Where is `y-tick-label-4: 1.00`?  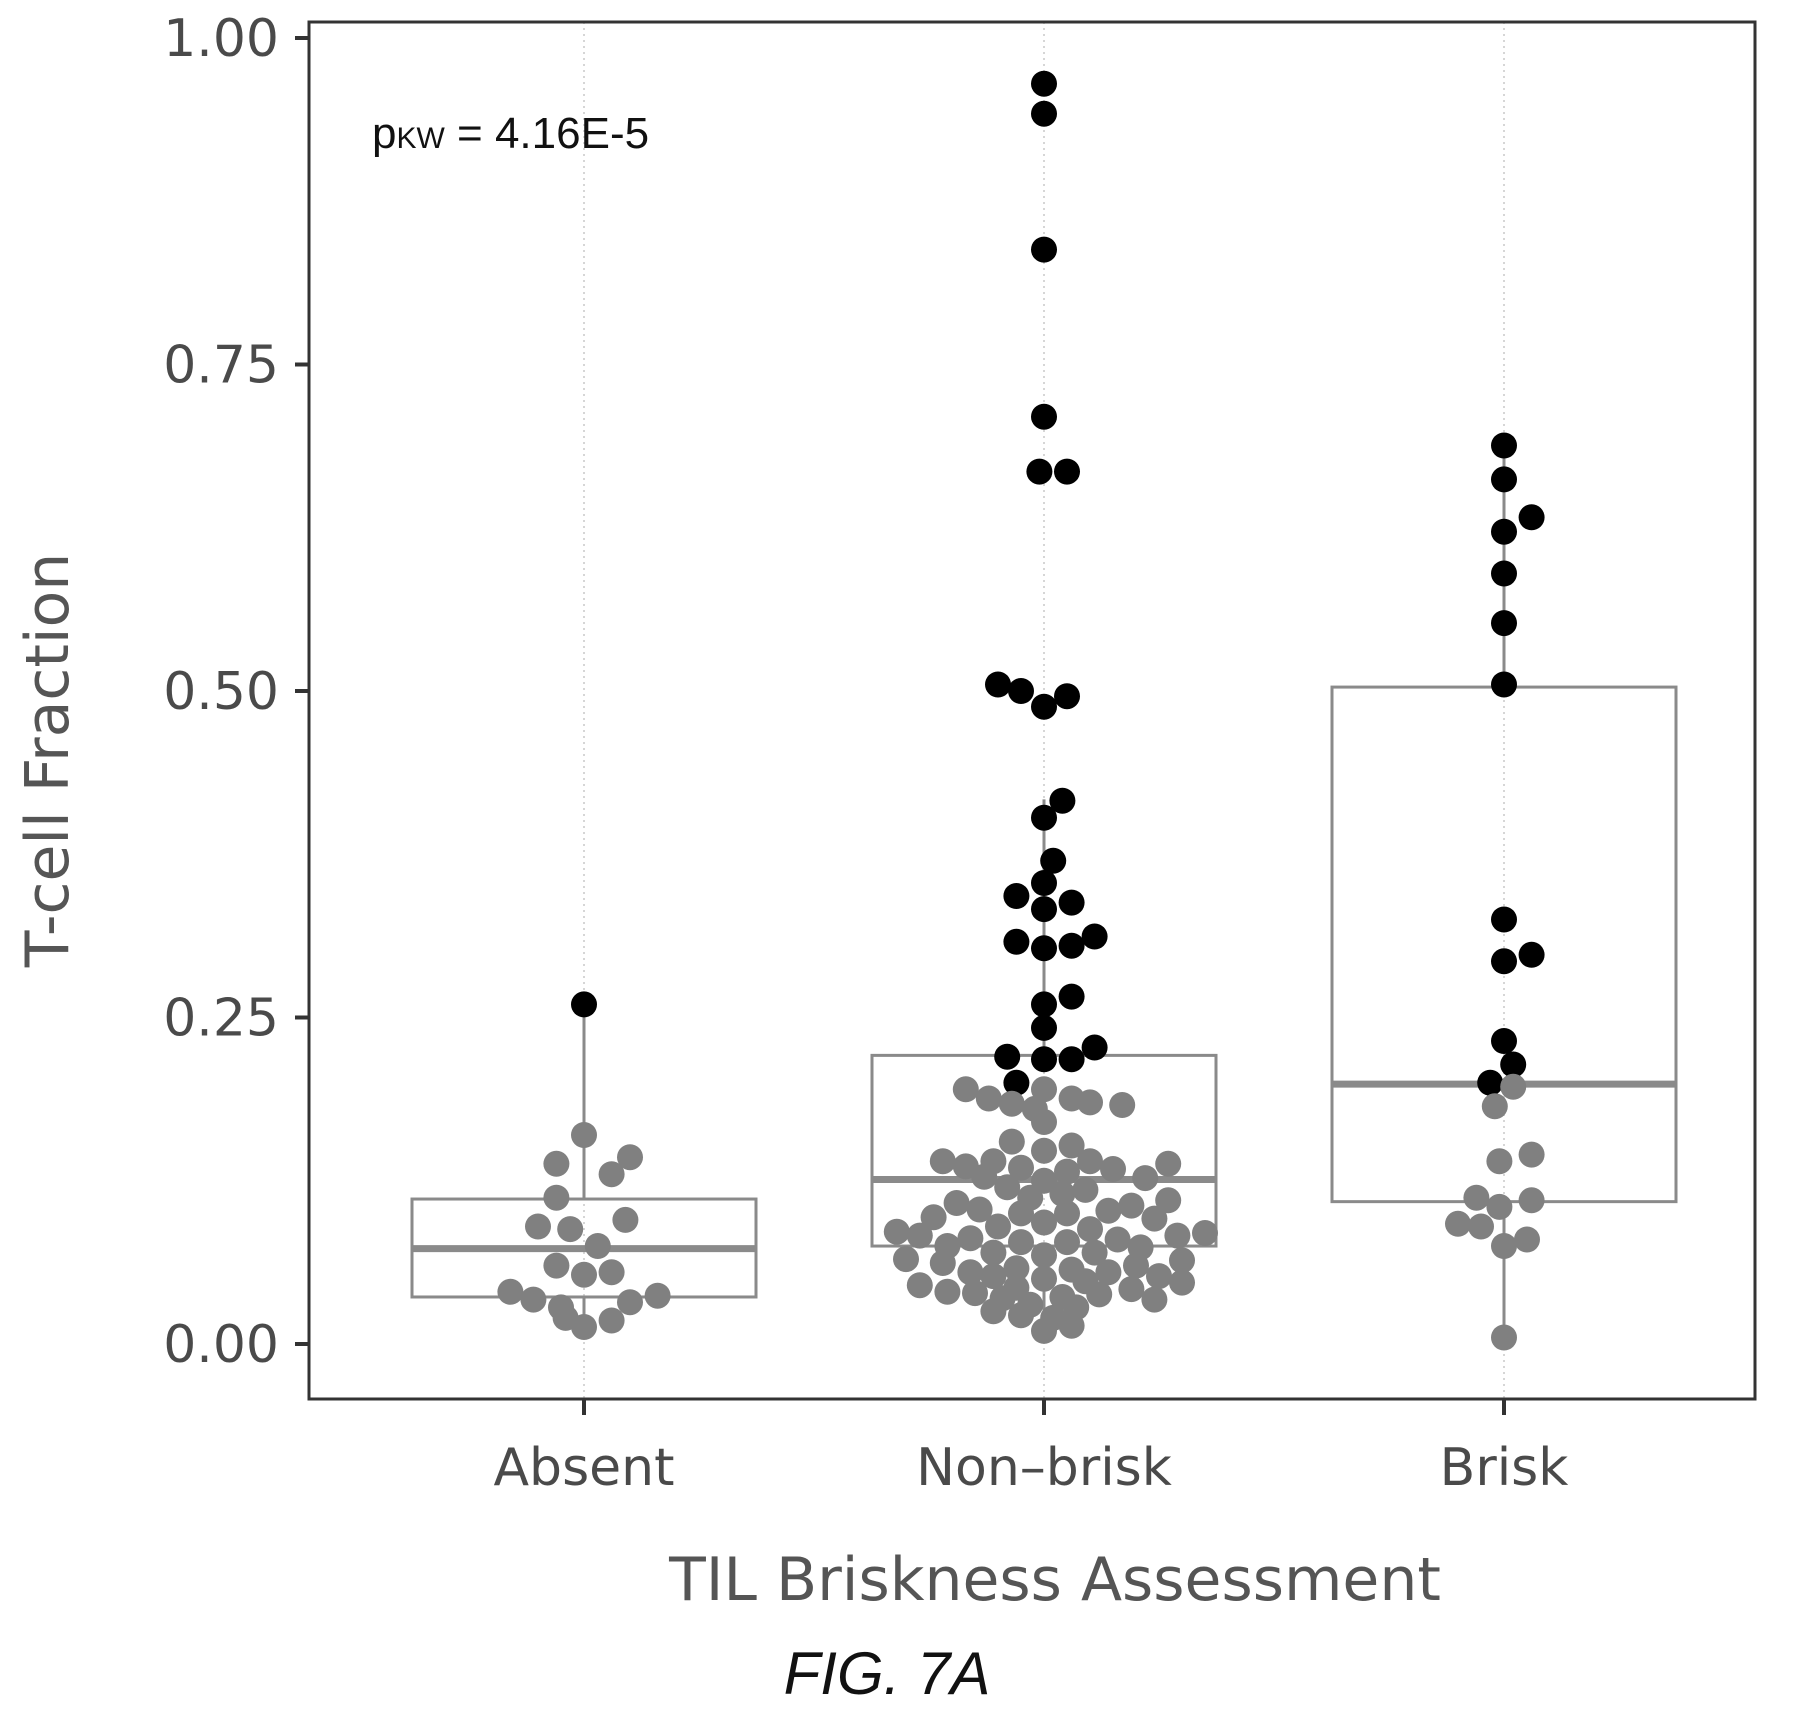 y-tick-label-4: 1.00 is located at coordinates (221, 39).